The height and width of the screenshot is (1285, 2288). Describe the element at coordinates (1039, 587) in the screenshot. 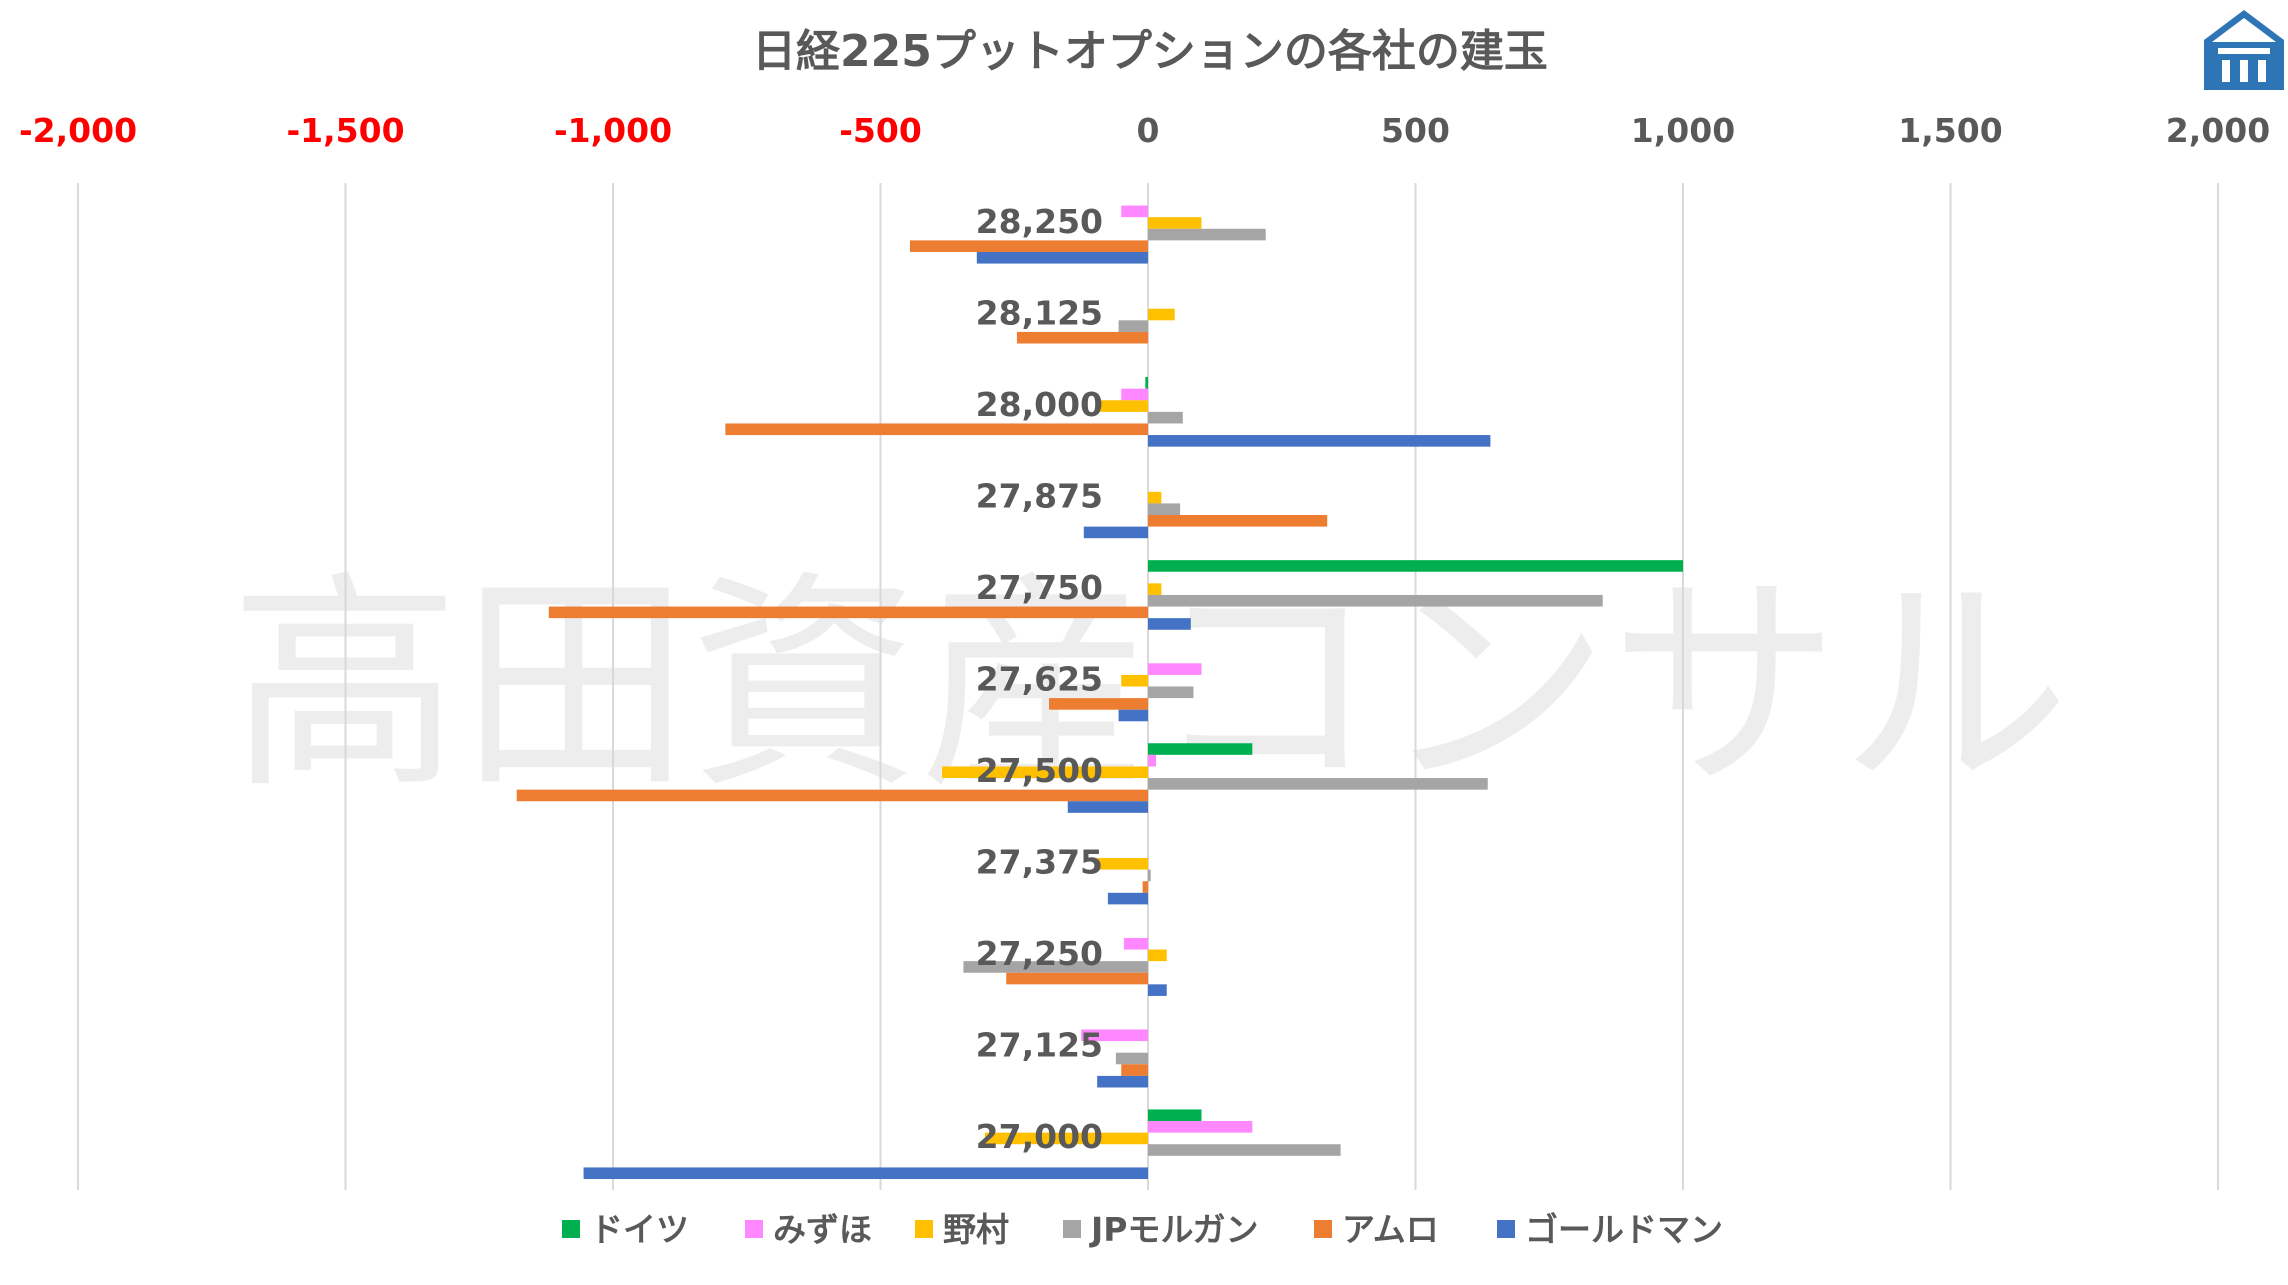

I see `category-label: 27,750` at that location.